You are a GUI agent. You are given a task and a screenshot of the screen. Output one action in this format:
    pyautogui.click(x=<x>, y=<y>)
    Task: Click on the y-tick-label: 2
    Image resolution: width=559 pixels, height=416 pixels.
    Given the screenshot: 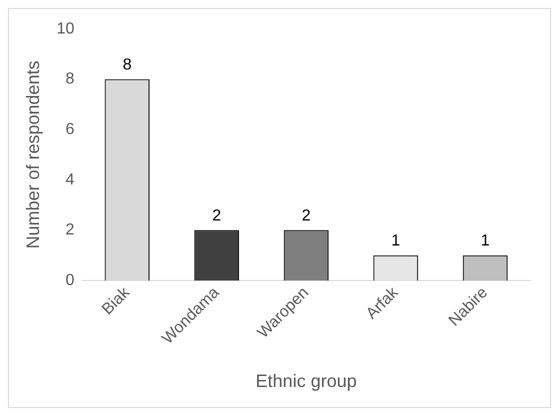 What is the action you would take?
    pyautogui.click(x=69, y=230)
    